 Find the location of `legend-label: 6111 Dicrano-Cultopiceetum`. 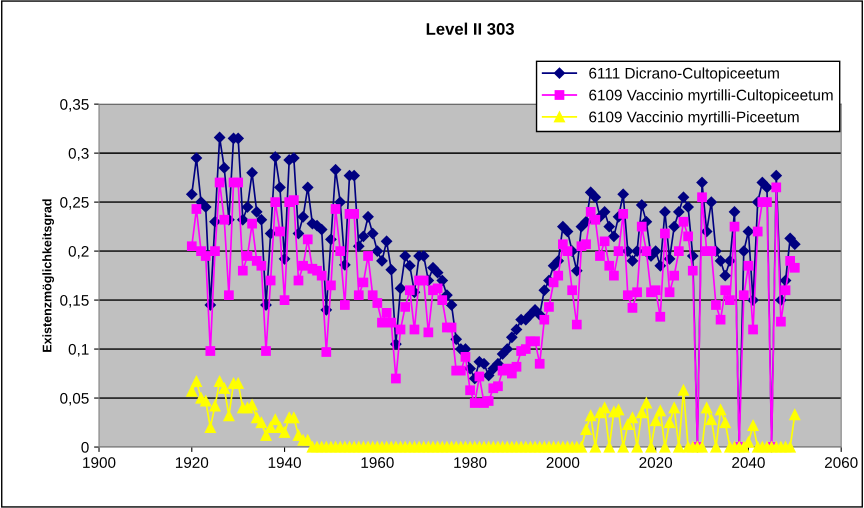

legend-label: 6111 Dicrano-Cultopiceetum is located at coordinates (684, 74).